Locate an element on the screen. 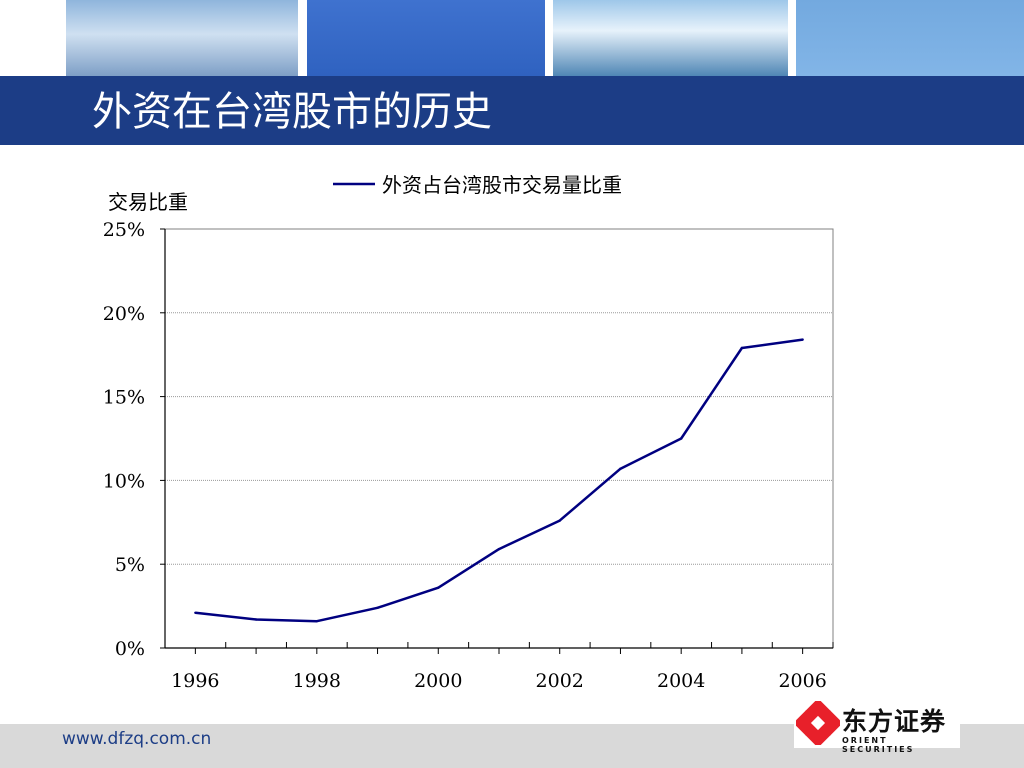  y-tick-label: 0% is located at coordinates (130, 649).